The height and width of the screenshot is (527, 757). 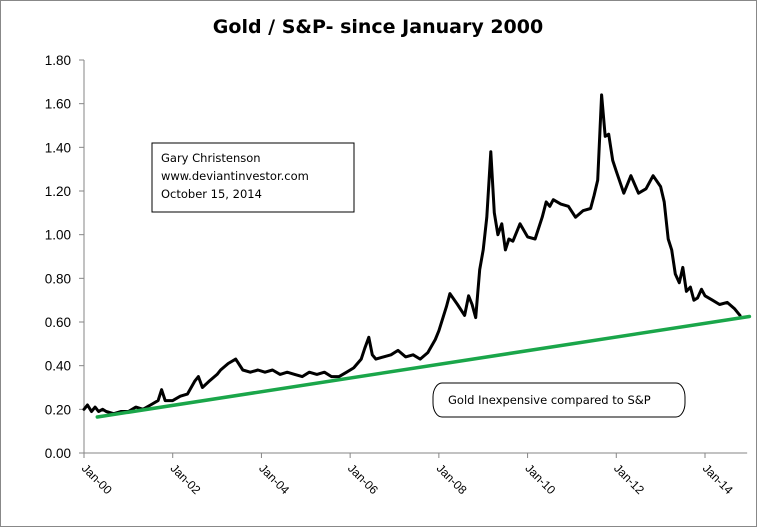 I want to click on y-tick-label: 0.80, so click(x=58, y=278).